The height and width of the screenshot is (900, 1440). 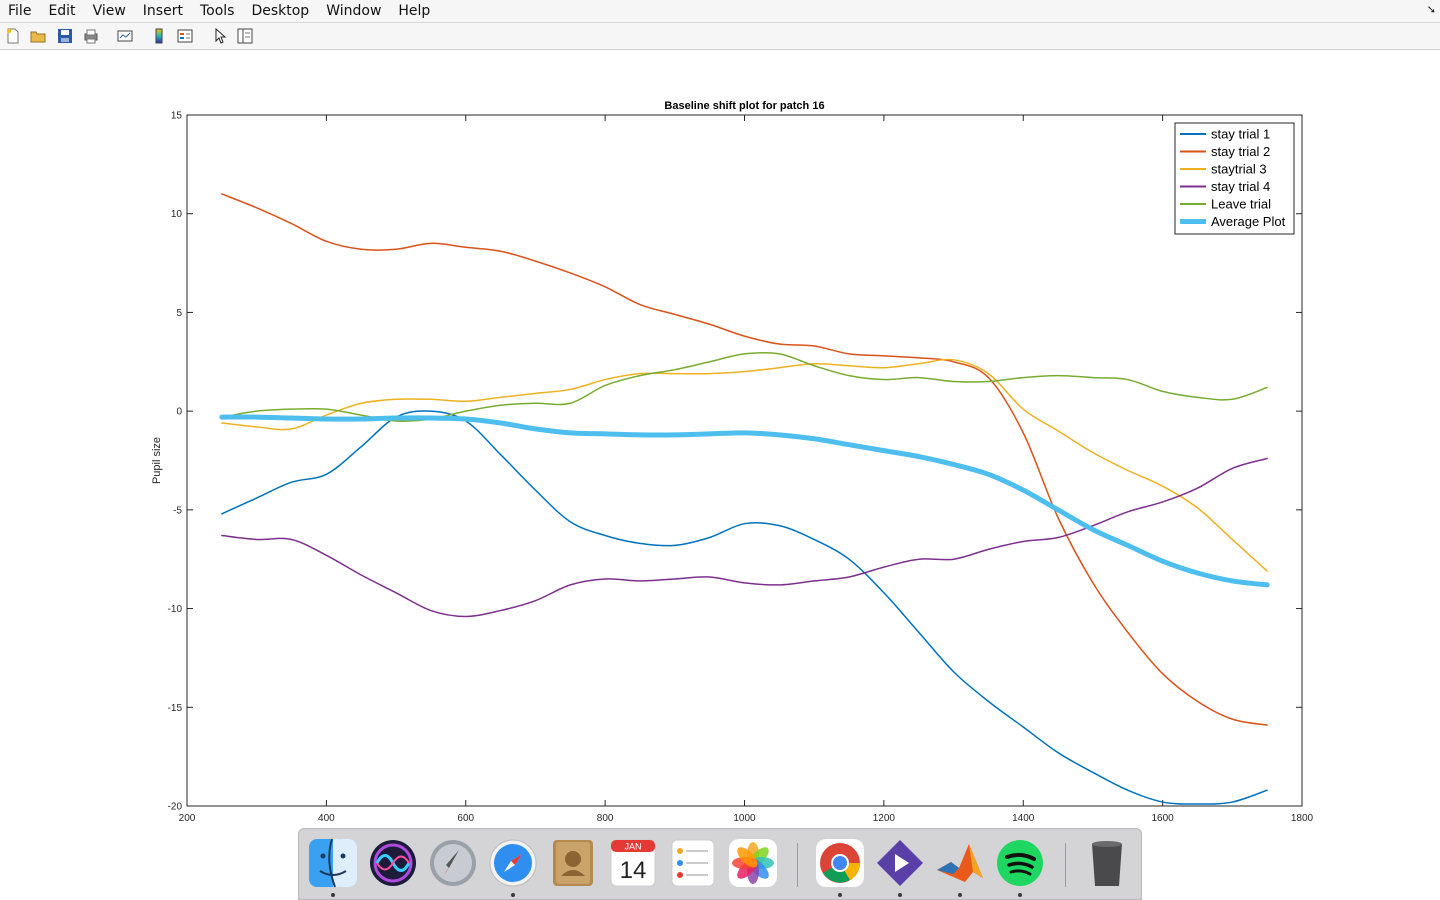 What do you see at coordinates (1240, 134) in the screenshot?
I see `legend-entry-label: stay trial 1` at bounding box center [1240, 134].